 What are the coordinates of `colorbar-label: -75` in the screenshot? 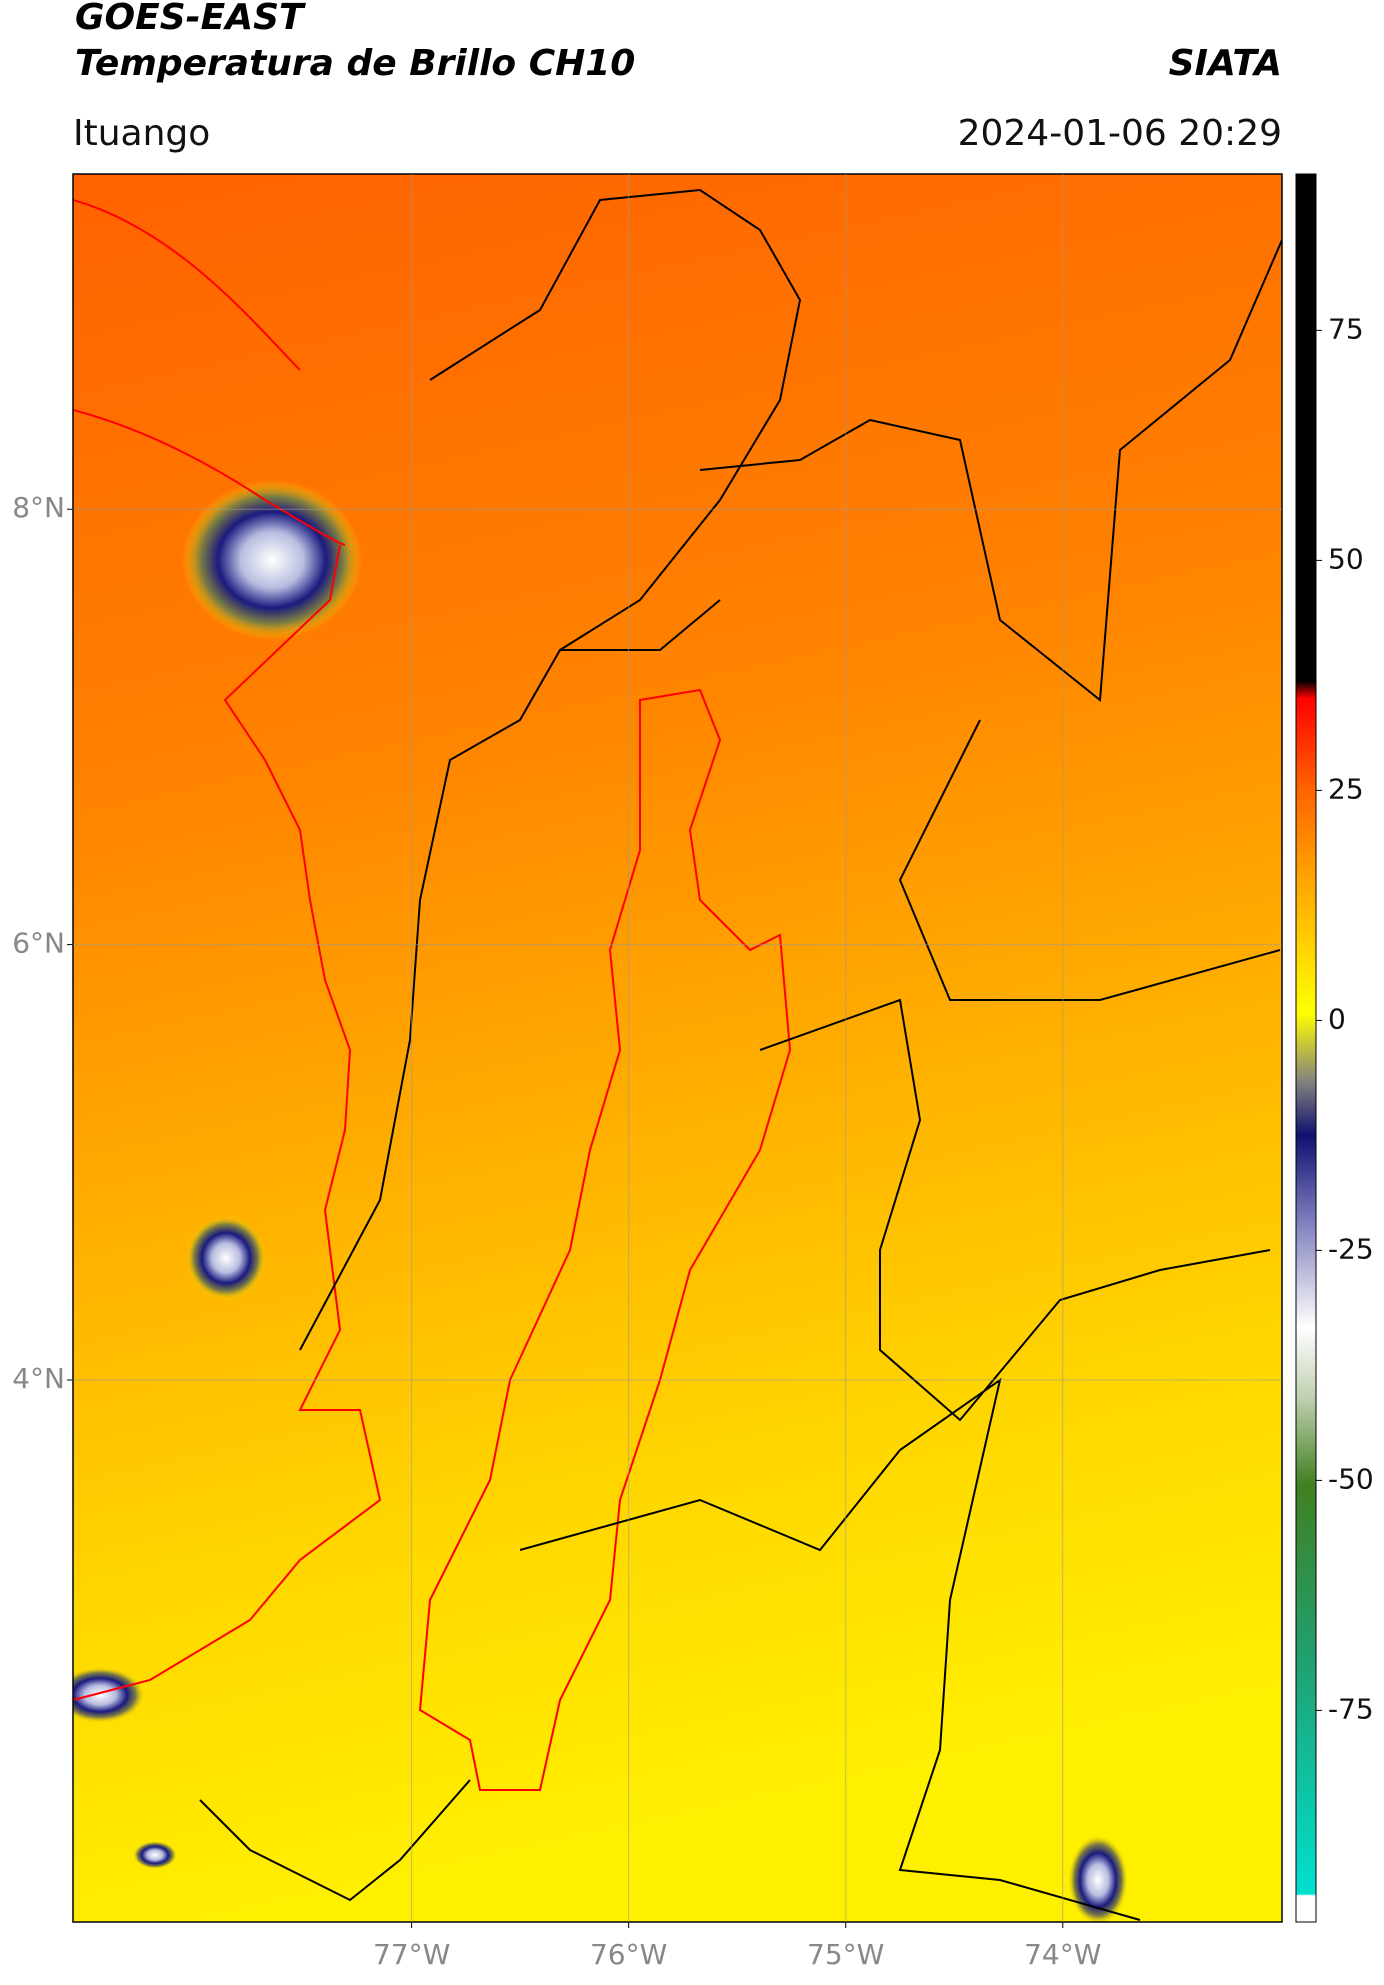 It's located at (1351, 1708).